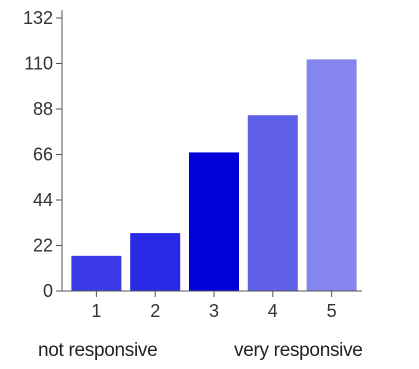 Image resolution: width=419 pixels, height=369 pixels. I want to click on x-axis: 1 2 3 4 5, so click(212, 305).